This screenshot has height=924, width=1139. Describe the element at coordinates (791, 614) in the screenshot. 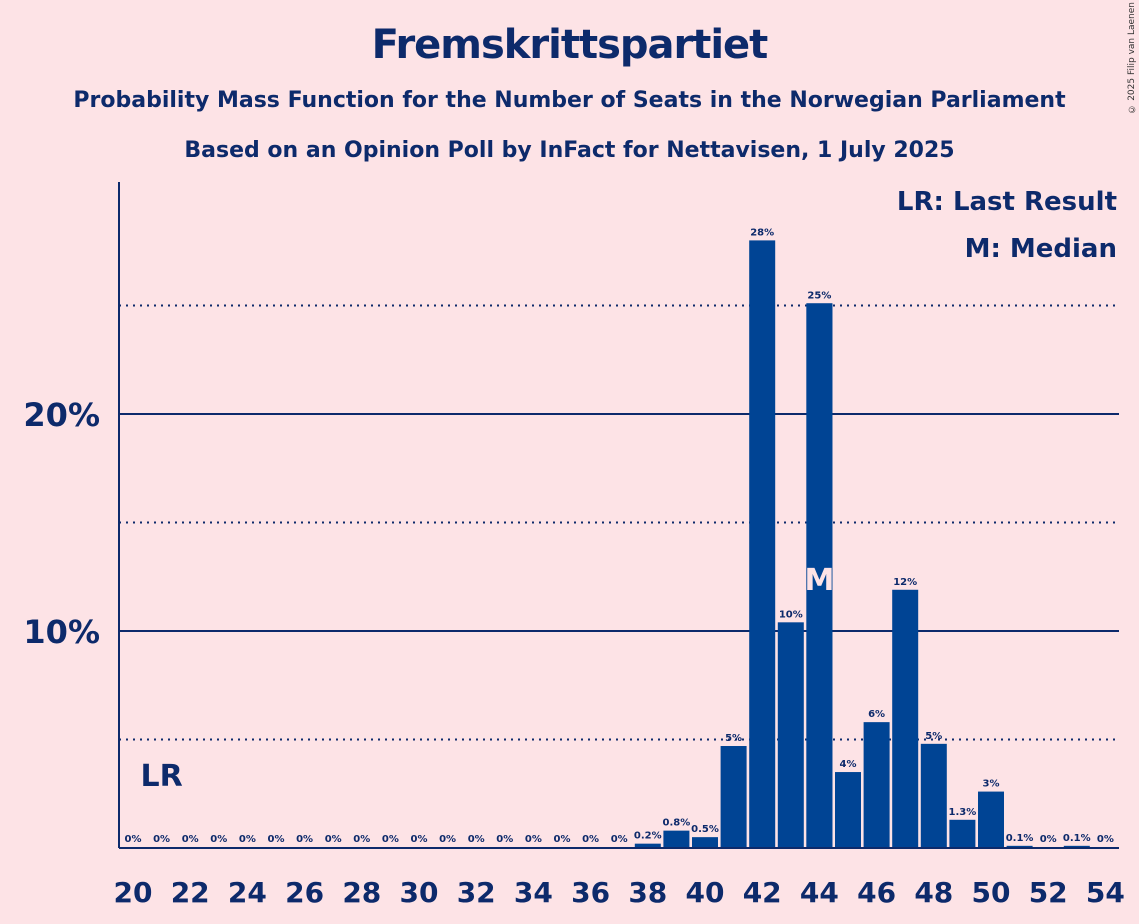

I see `bar-value-label: 10%` at that location.